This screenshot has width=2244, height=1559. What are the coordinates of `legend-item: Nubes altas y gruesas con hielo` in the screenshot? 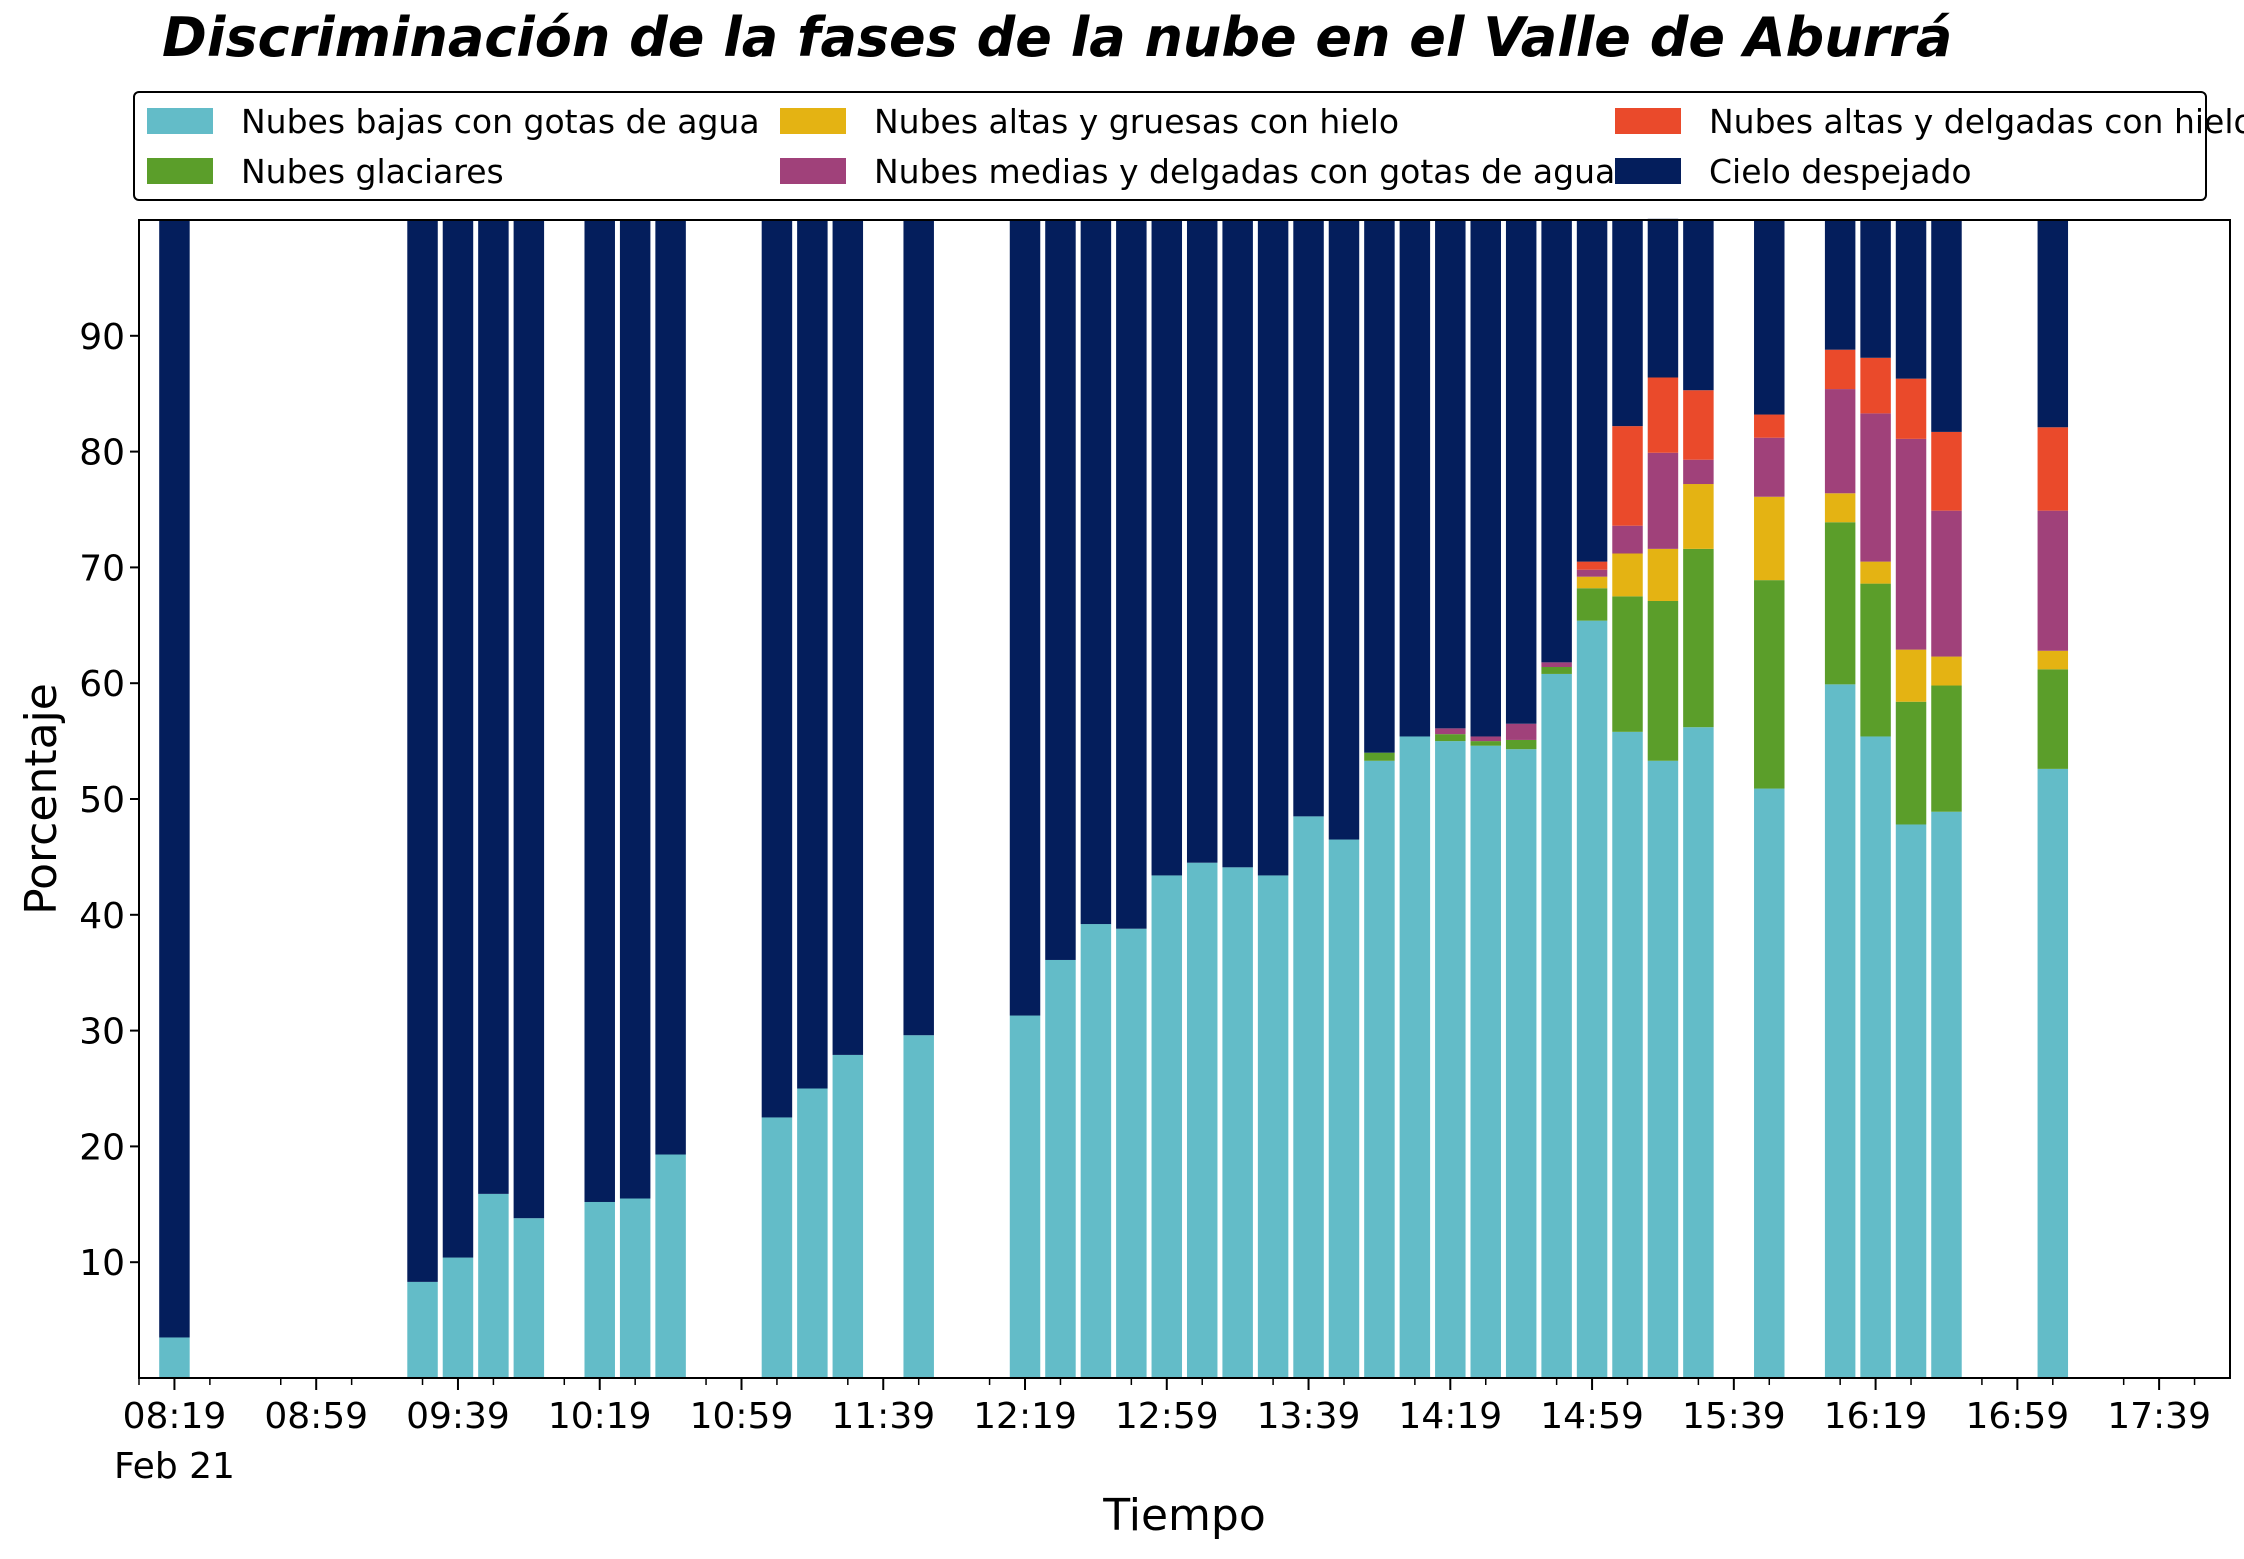 It's located at (1089, 121).